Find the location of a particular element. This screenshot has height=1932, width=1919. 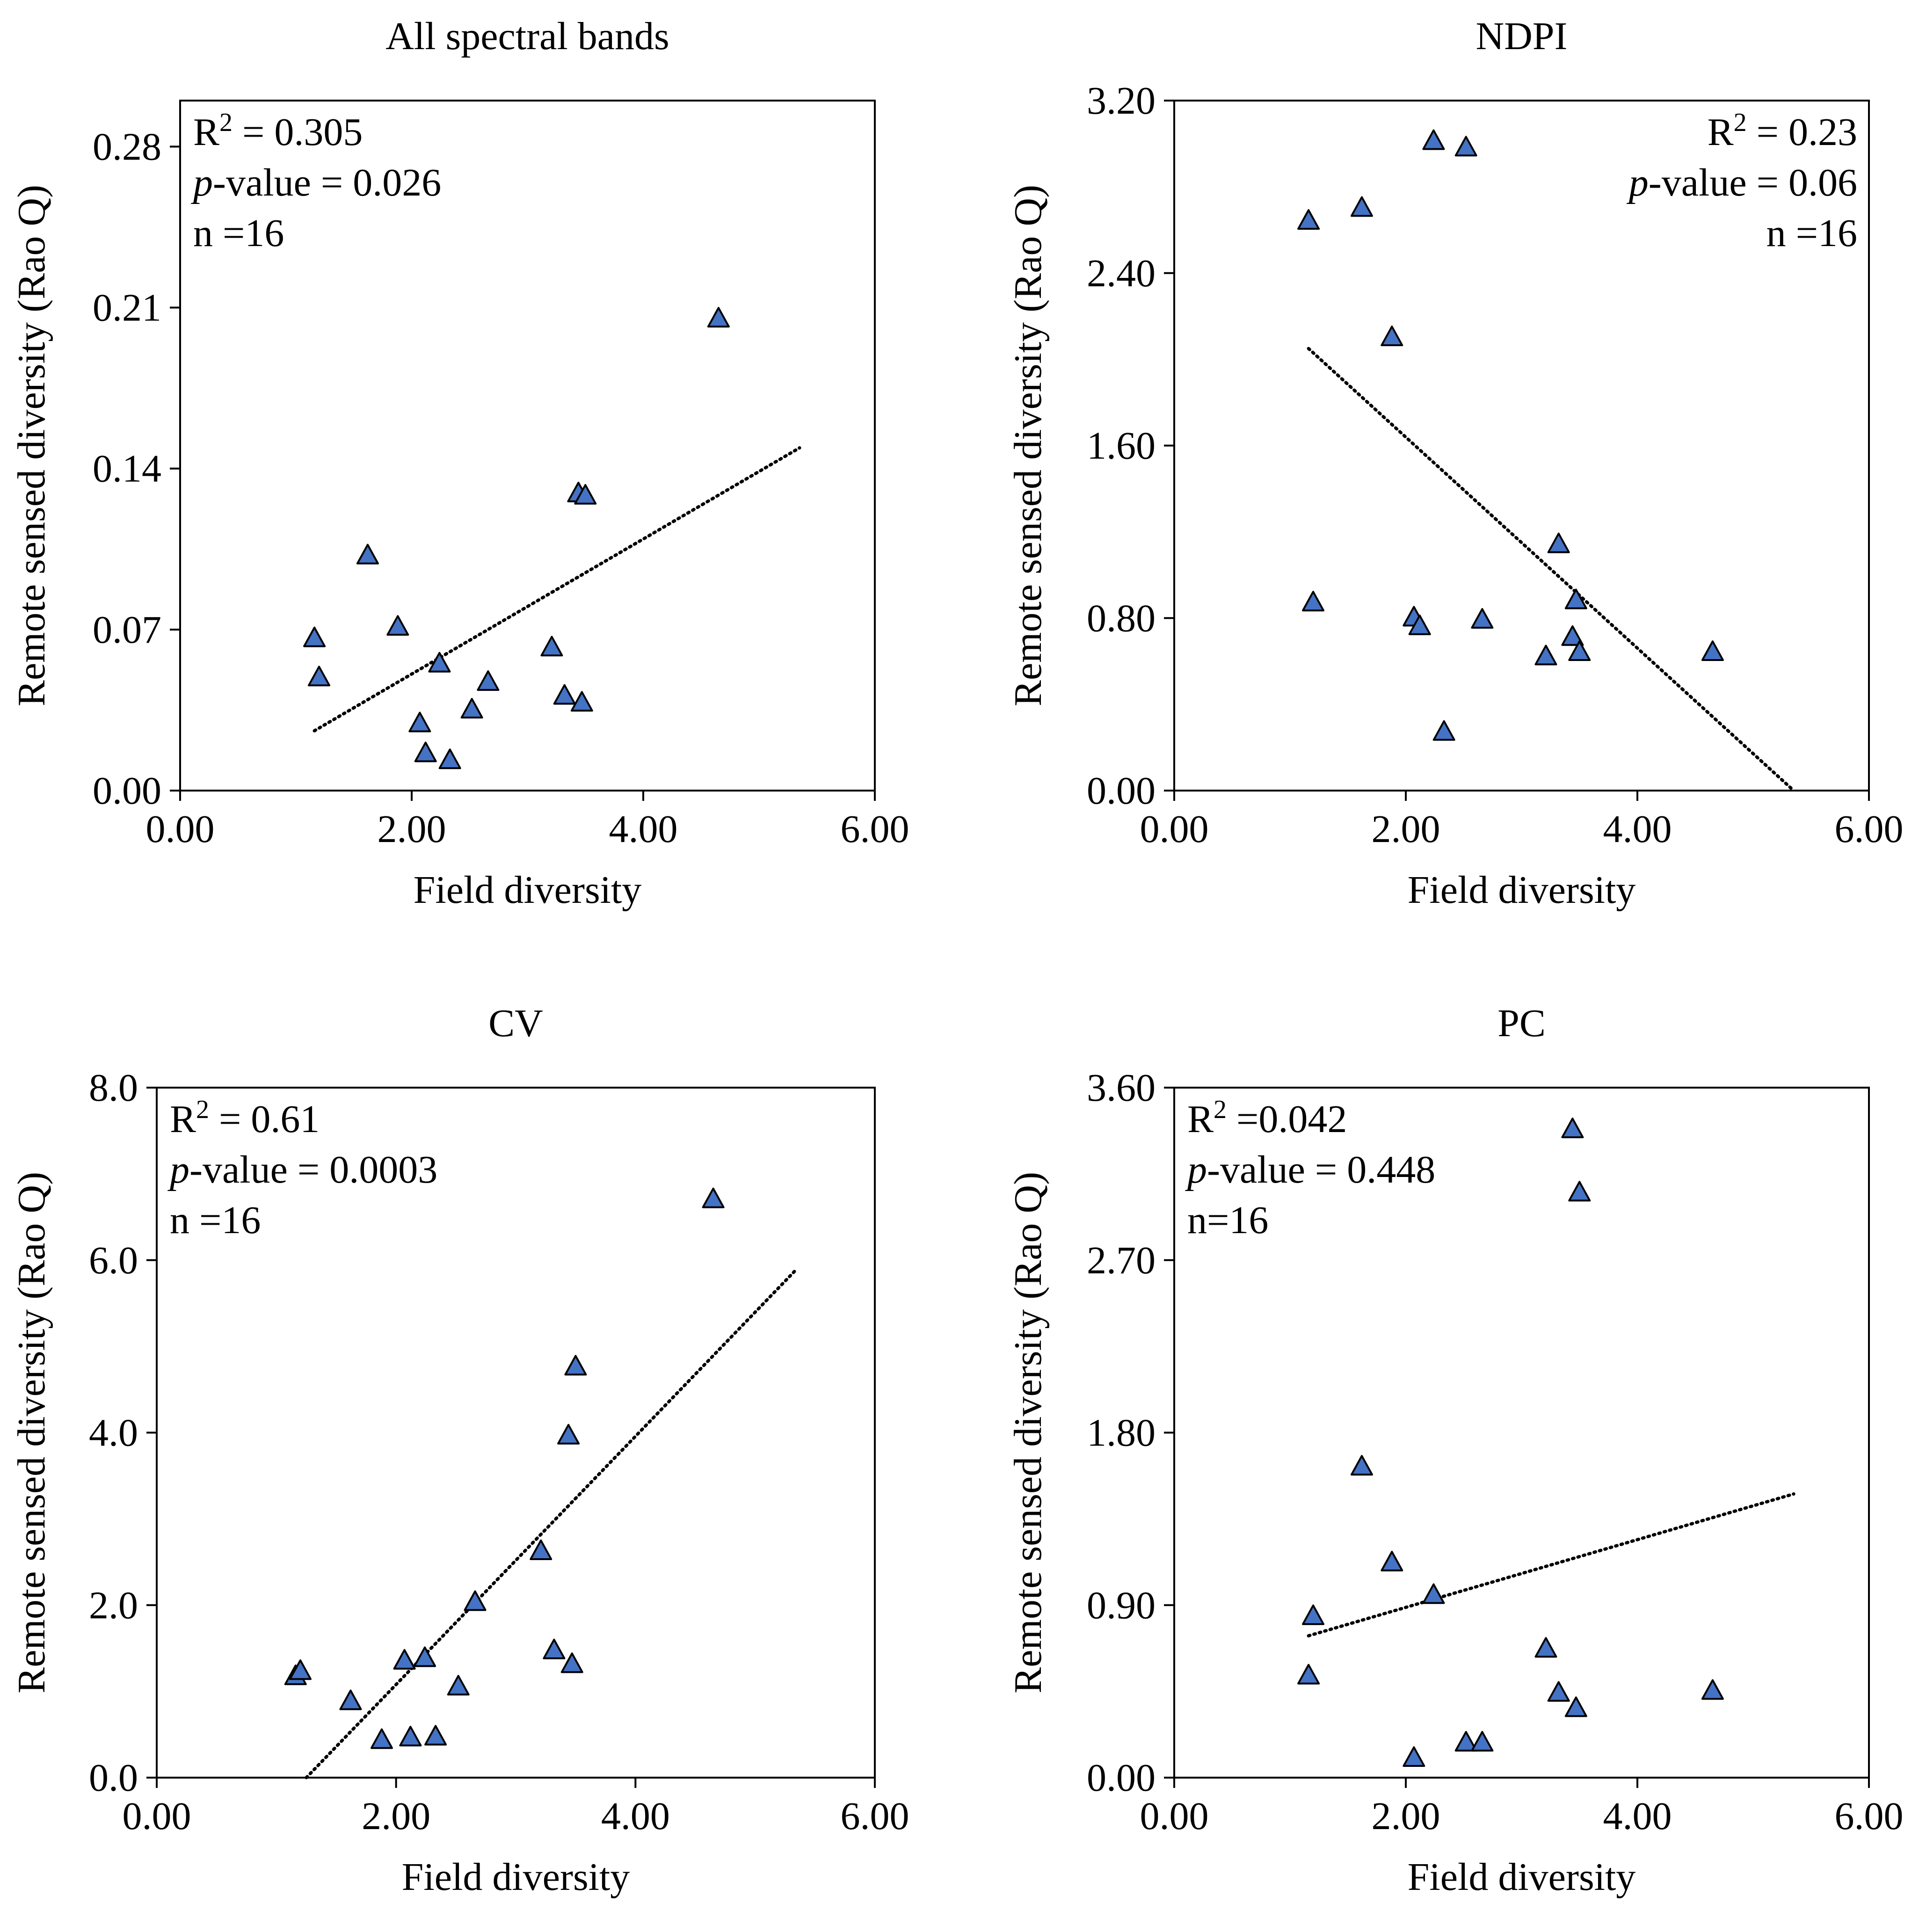

y-tick-label: 0.21 is located at coordinates (127, 308).